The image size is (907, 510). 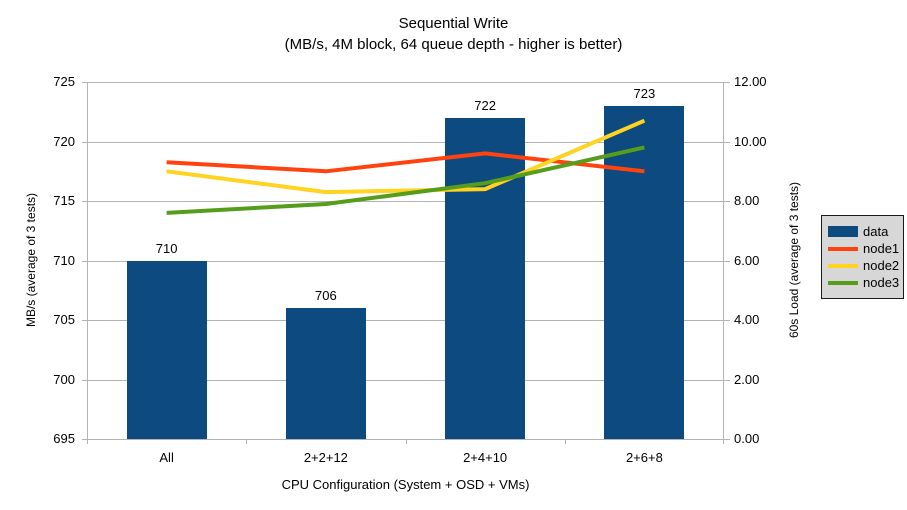 What do you see at coordinates (453, 23) in the screenshot?
I see `chart-title-line1: Sequential Write` at bounding box center [453, 23].